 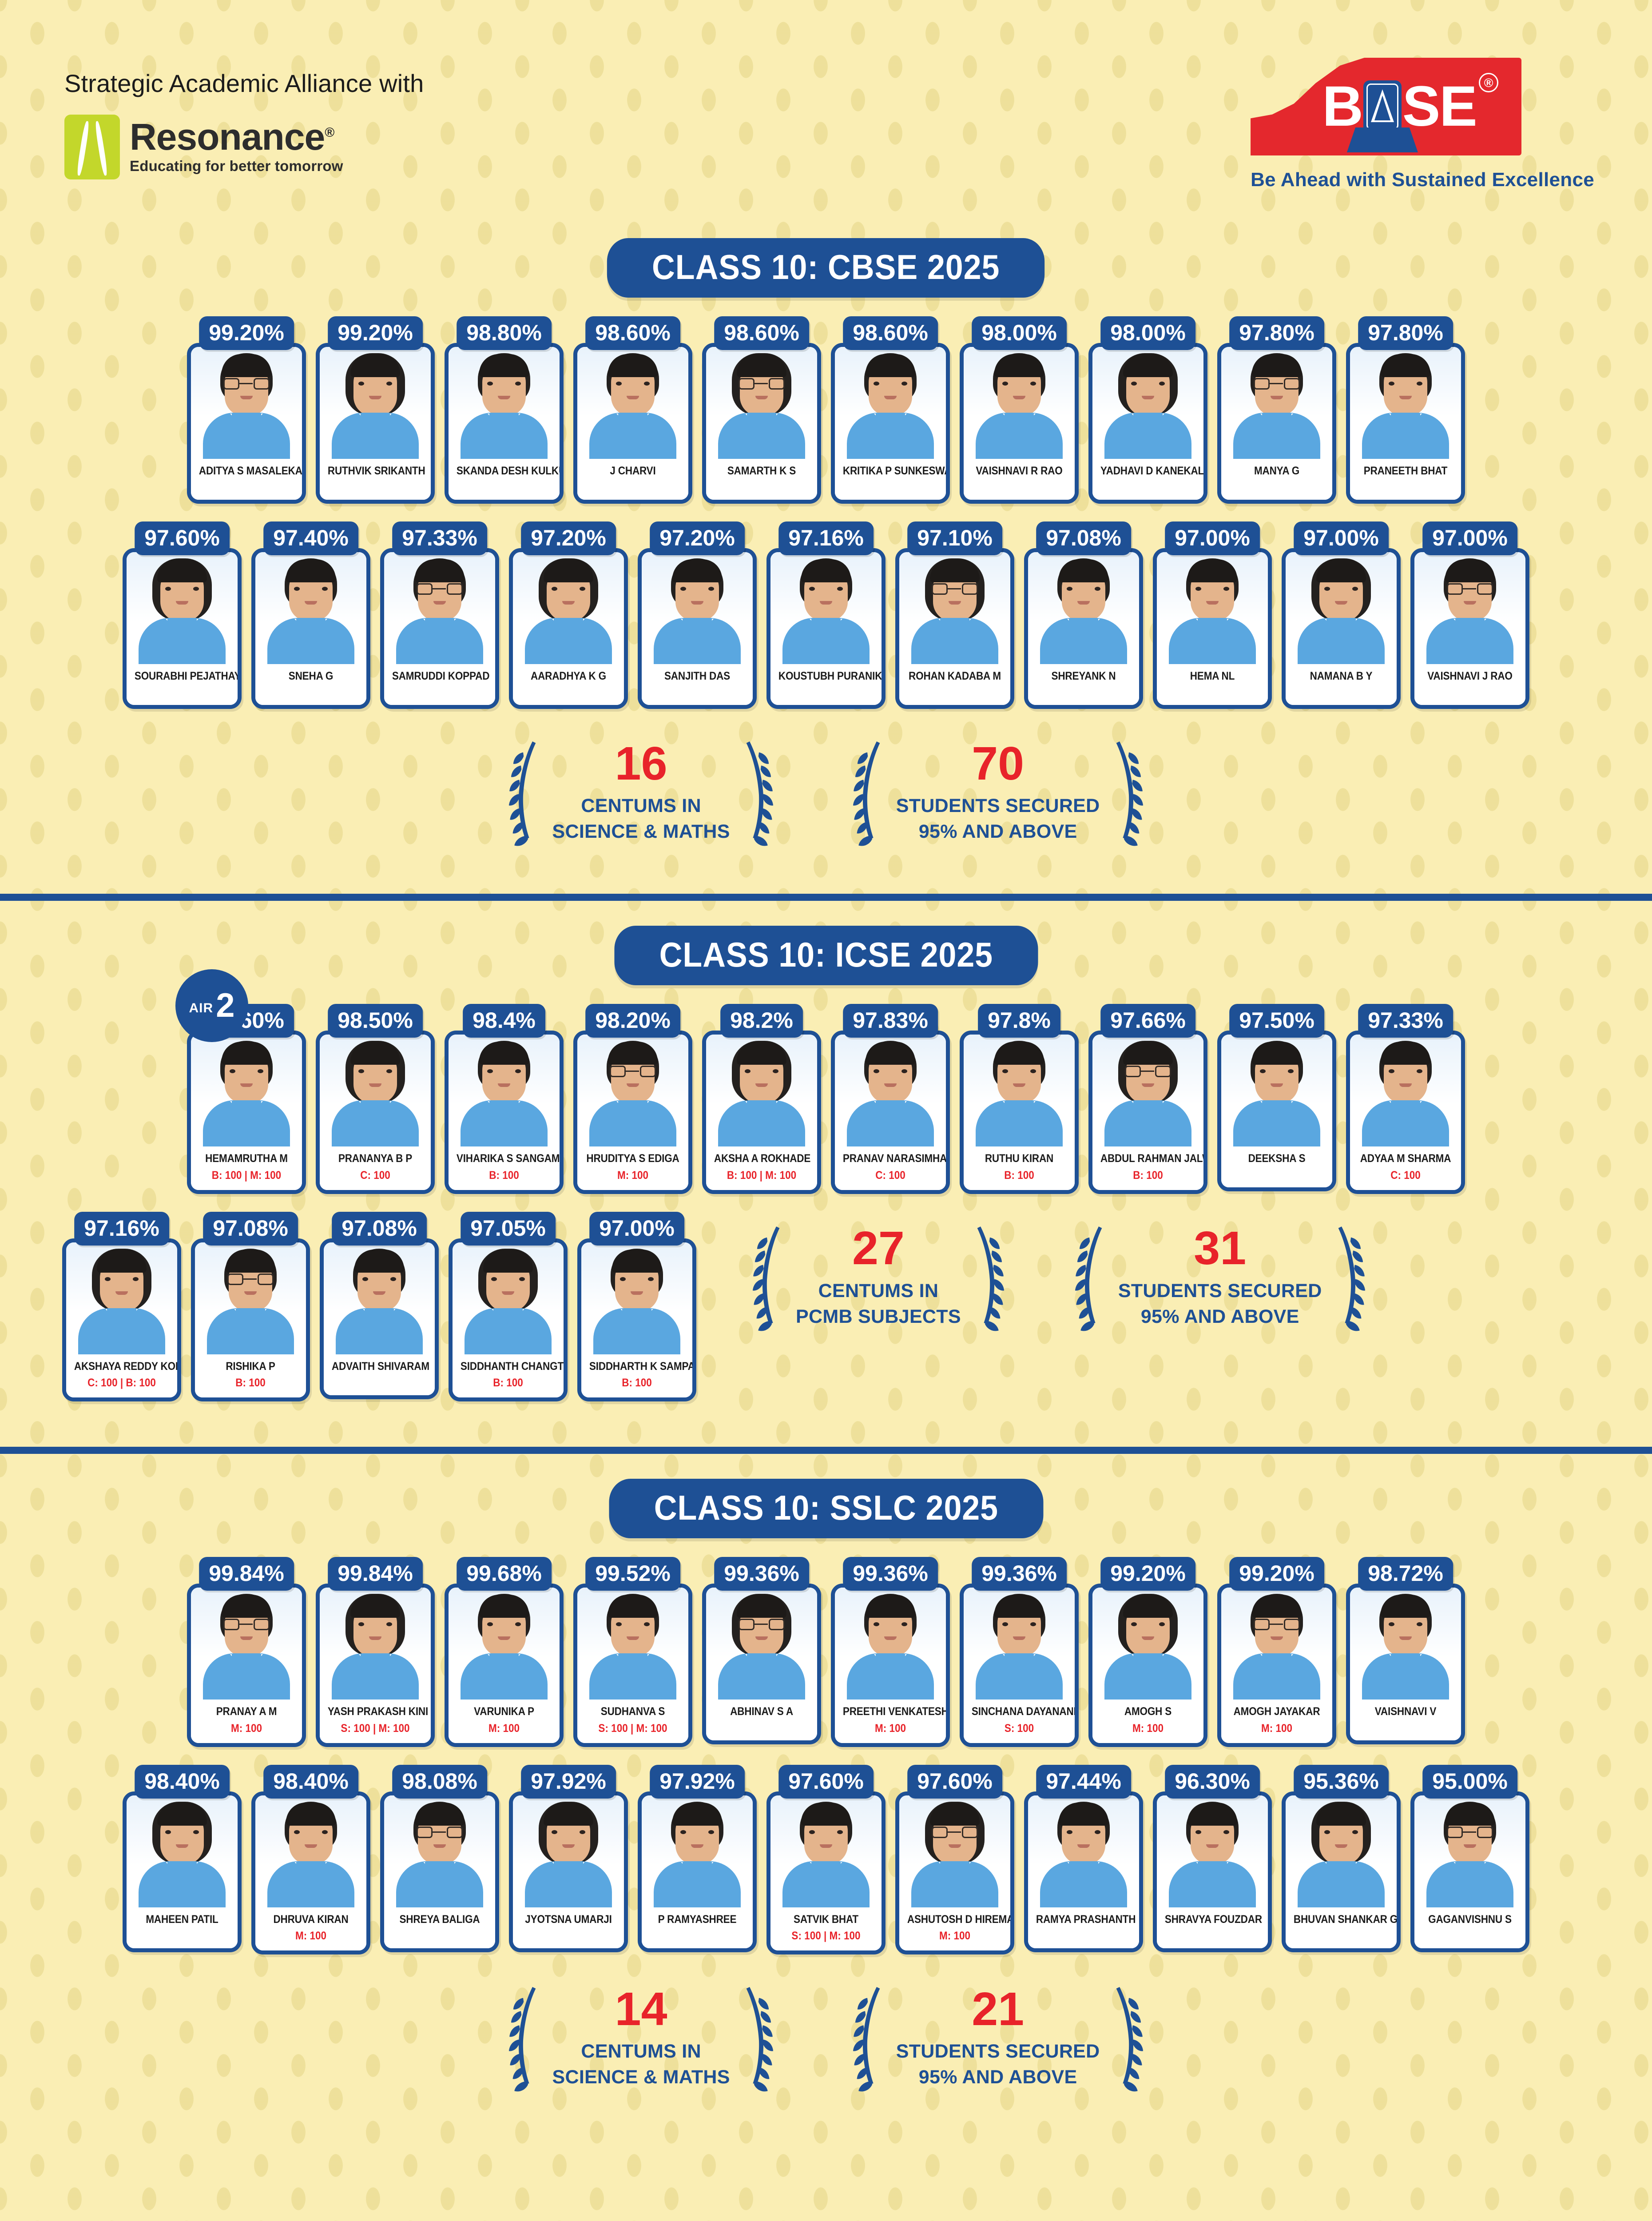 I want to click on student-card: 99.52% SUDHANVA S S: 100 | M: 100, so click(x=632, y=1652).